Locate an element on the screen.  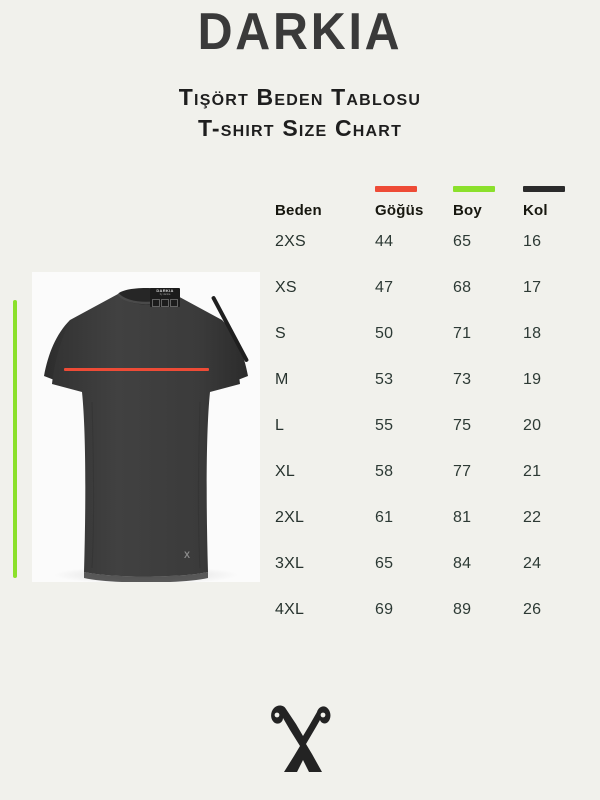
cell-length: 89 is located at coordinates (462, 609).